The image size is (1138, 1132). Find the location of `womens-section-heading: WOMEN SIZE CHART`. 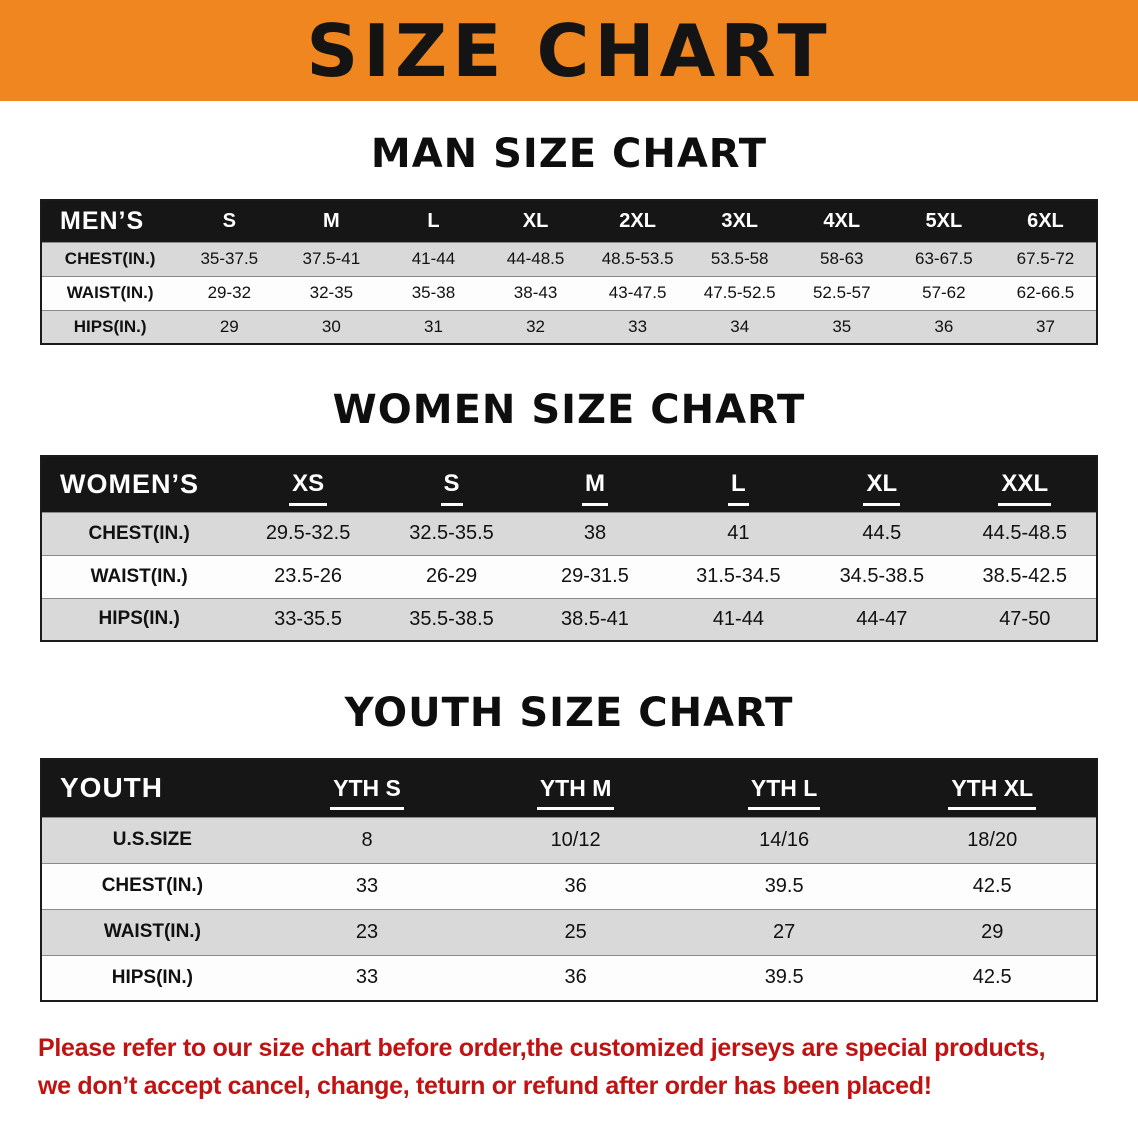

womens-section-heading: WOMEN SIZE CHART is located at coordinates (569, 410).